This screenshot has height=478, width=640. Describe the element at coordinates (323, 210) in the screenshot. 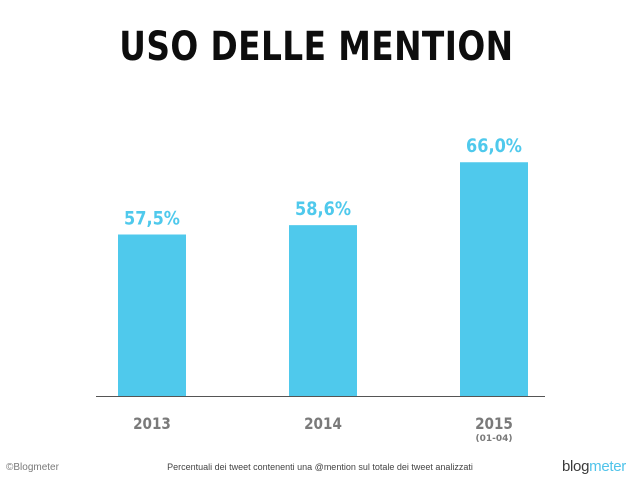

I see `value-label-2014: 58,6%` at that location.